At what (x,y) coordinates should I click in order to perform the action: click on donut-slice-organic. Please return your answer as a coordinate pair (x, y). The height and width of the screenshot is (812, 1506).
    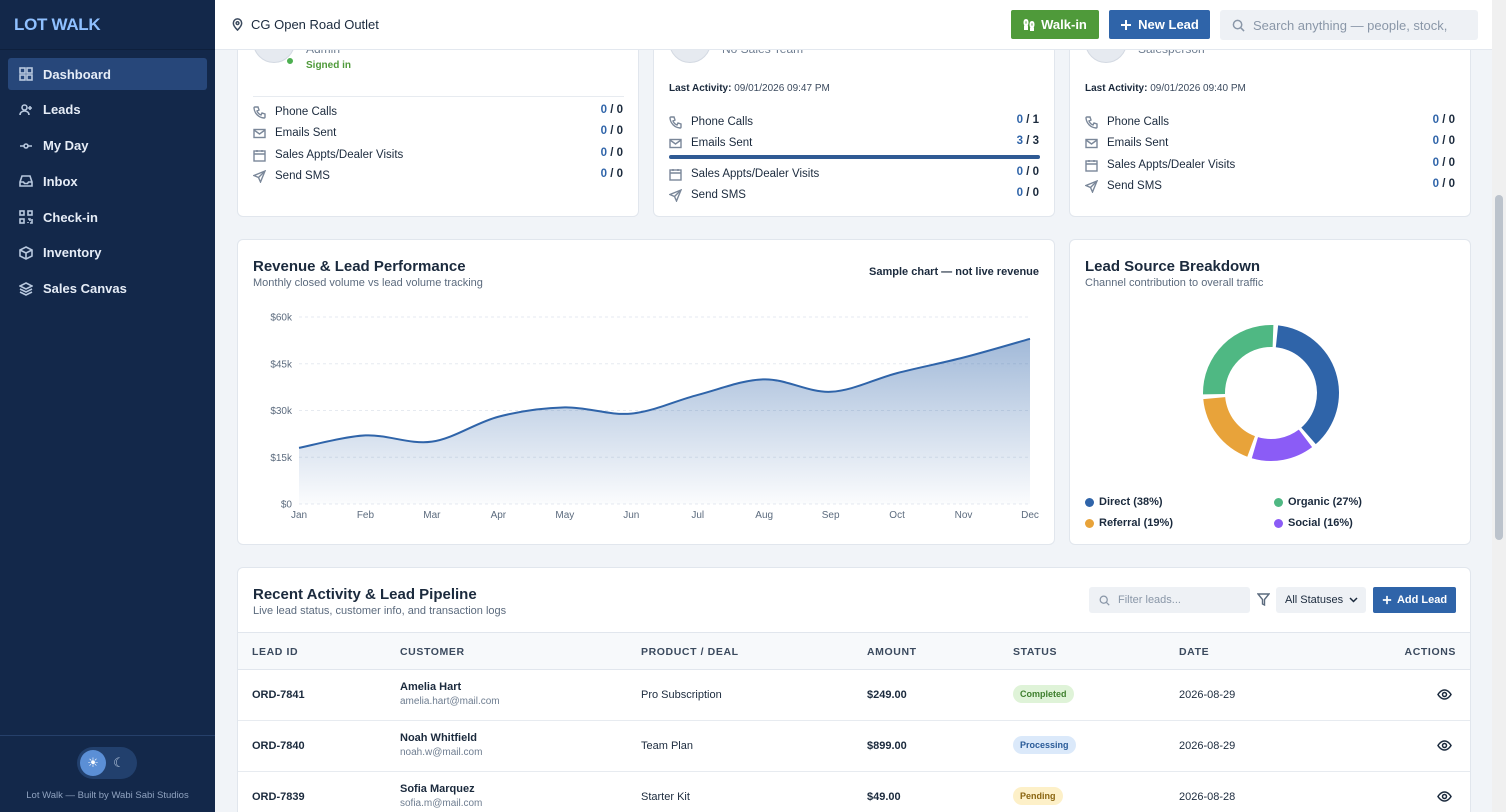
    Looking at the image, I should click on (1238, 360).